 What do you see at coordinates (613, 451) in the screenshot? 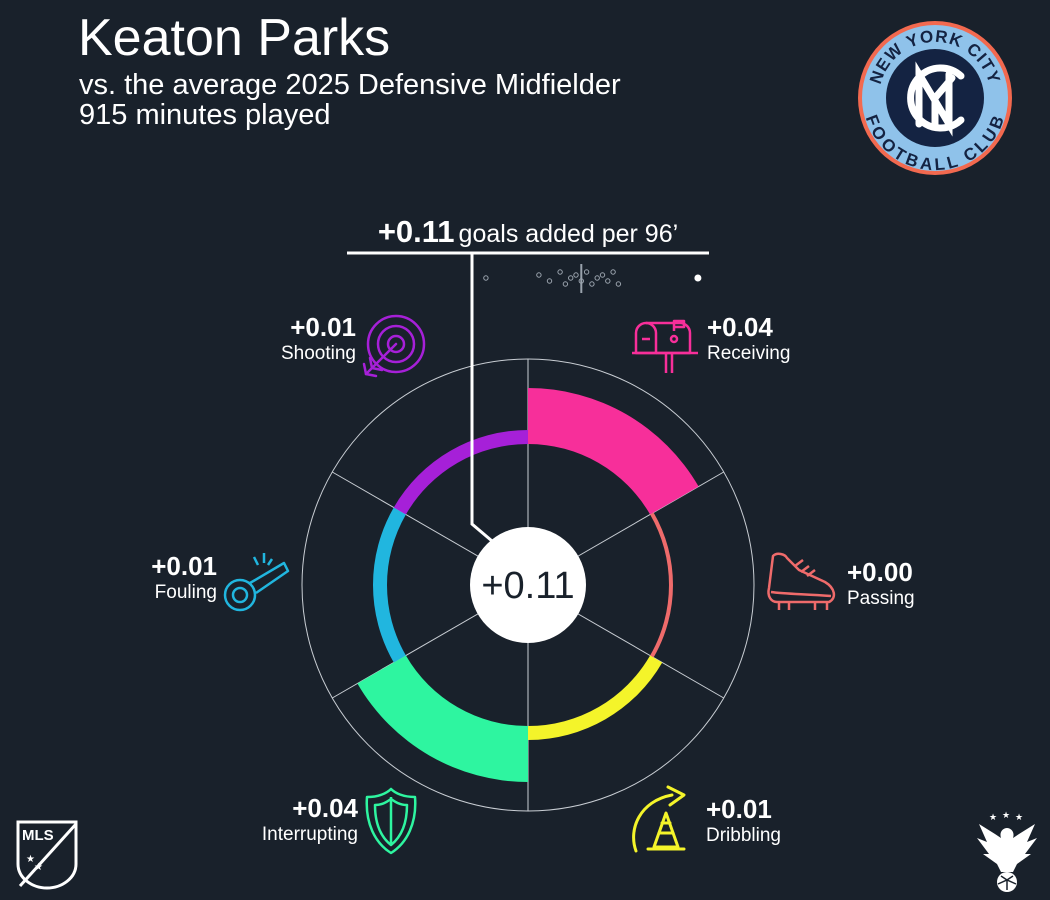
I see `receiving-bar` at bounding box center [613, 451].